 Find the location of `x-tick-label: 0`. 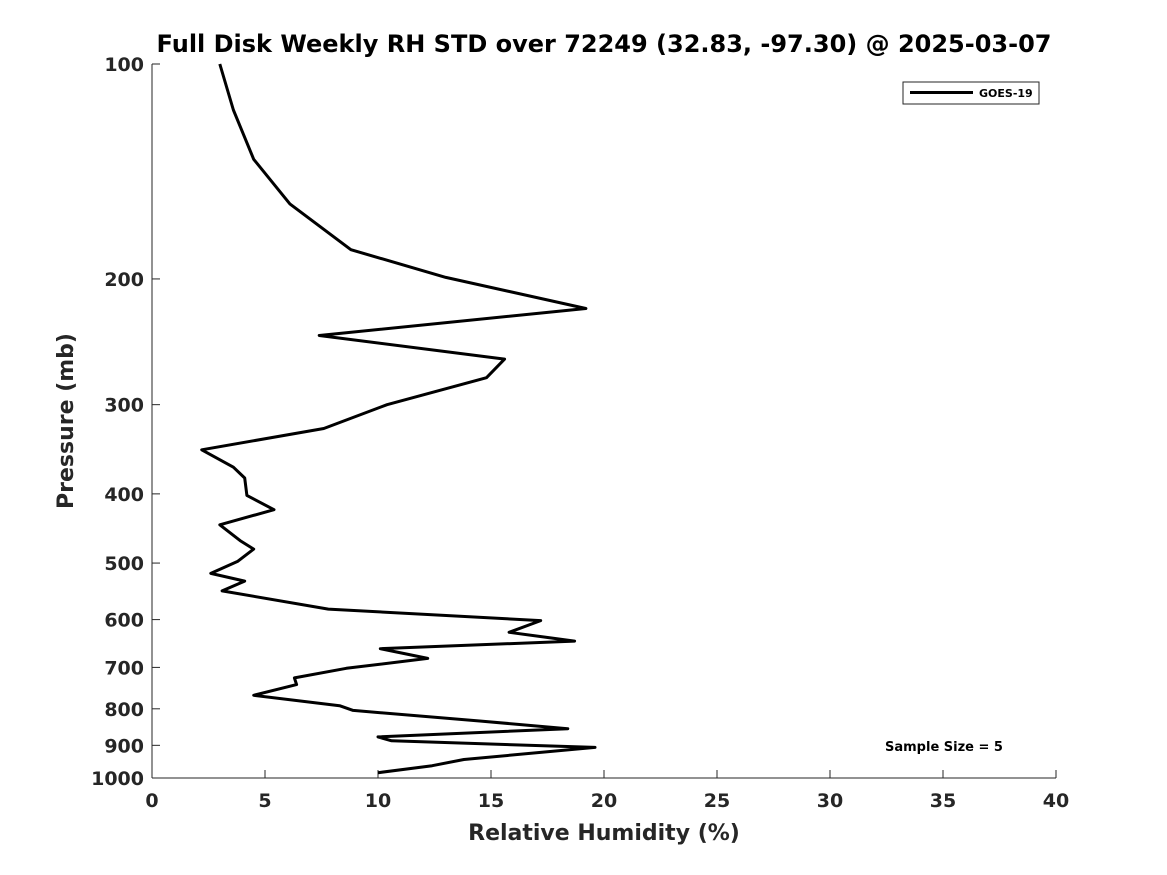

x-tick-label: 0 is located at coordinates (151, 801).